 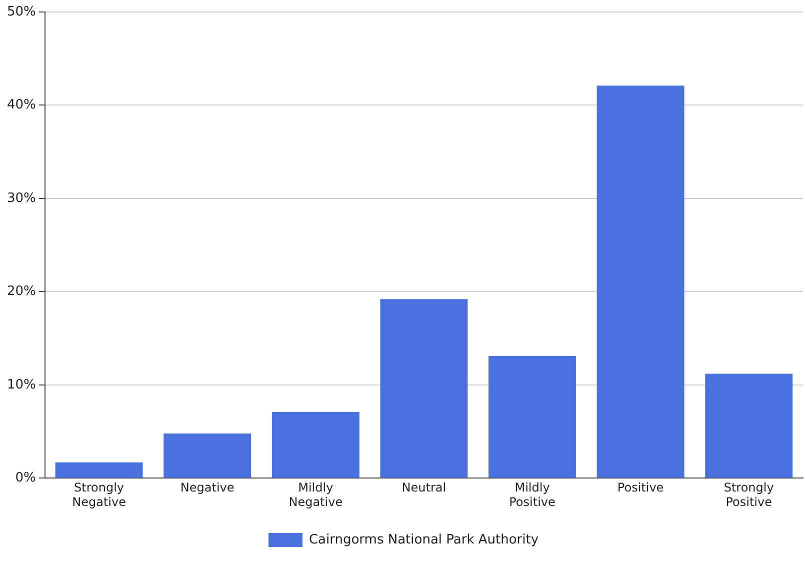 I want to click on y-tick-label: 50%, so click(x=21, y=12).